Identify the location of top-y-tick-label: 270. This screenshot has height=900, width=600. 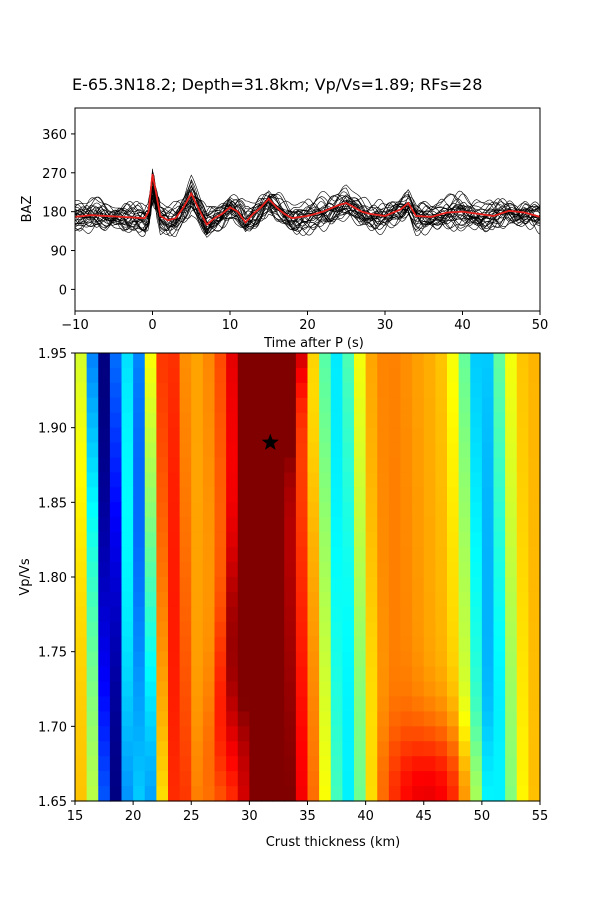
(54, 174).